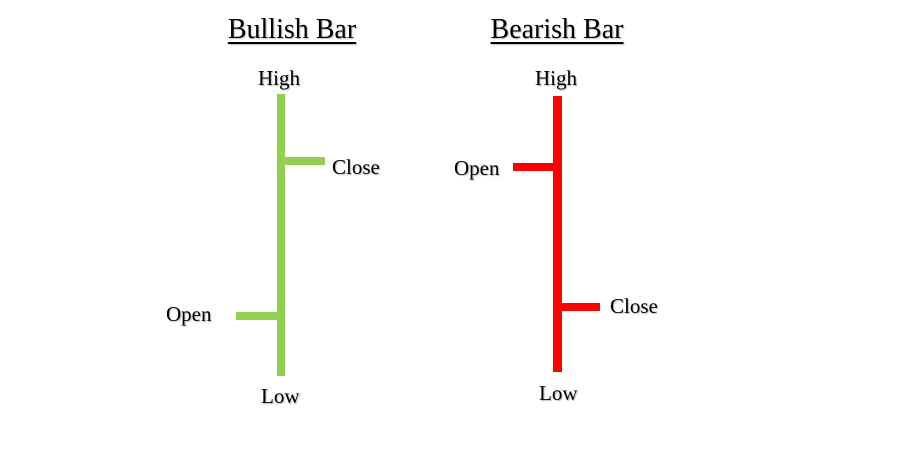  What do you see at coordinates (556, 78) in the screenshot?
I see `bearish-high-label: High` at bounding box center [556, 78].